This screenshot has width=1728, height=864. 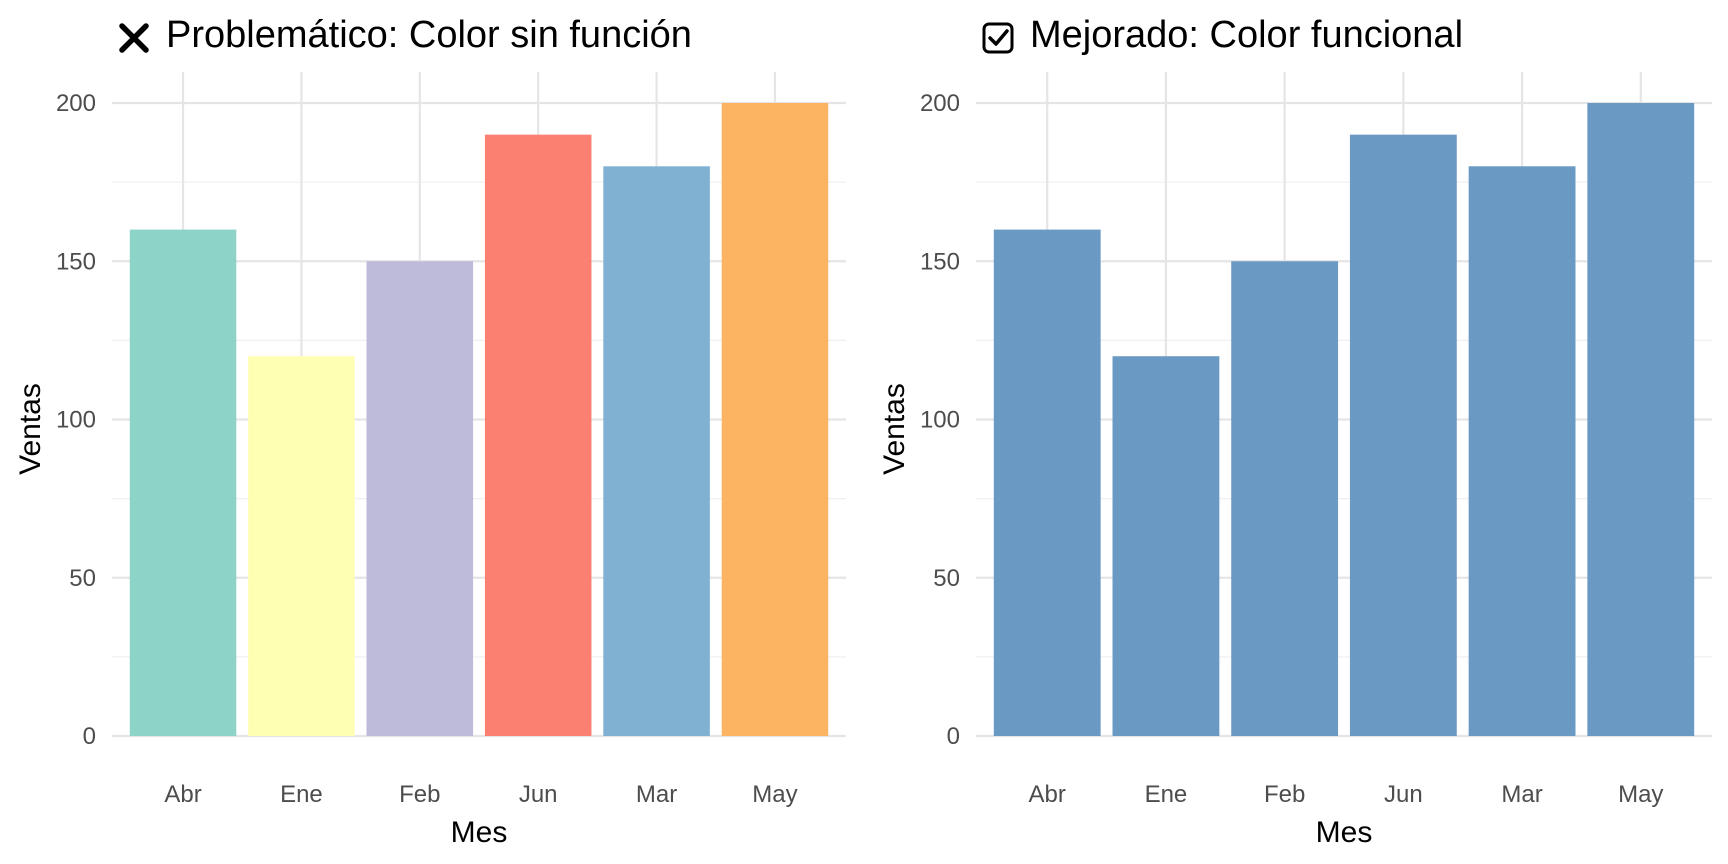 What do you see at coordinates (1246, 35) in the screenshot?
I see `chart-title: Mejorado: Color funcional` at bounding box center [1246, 35].